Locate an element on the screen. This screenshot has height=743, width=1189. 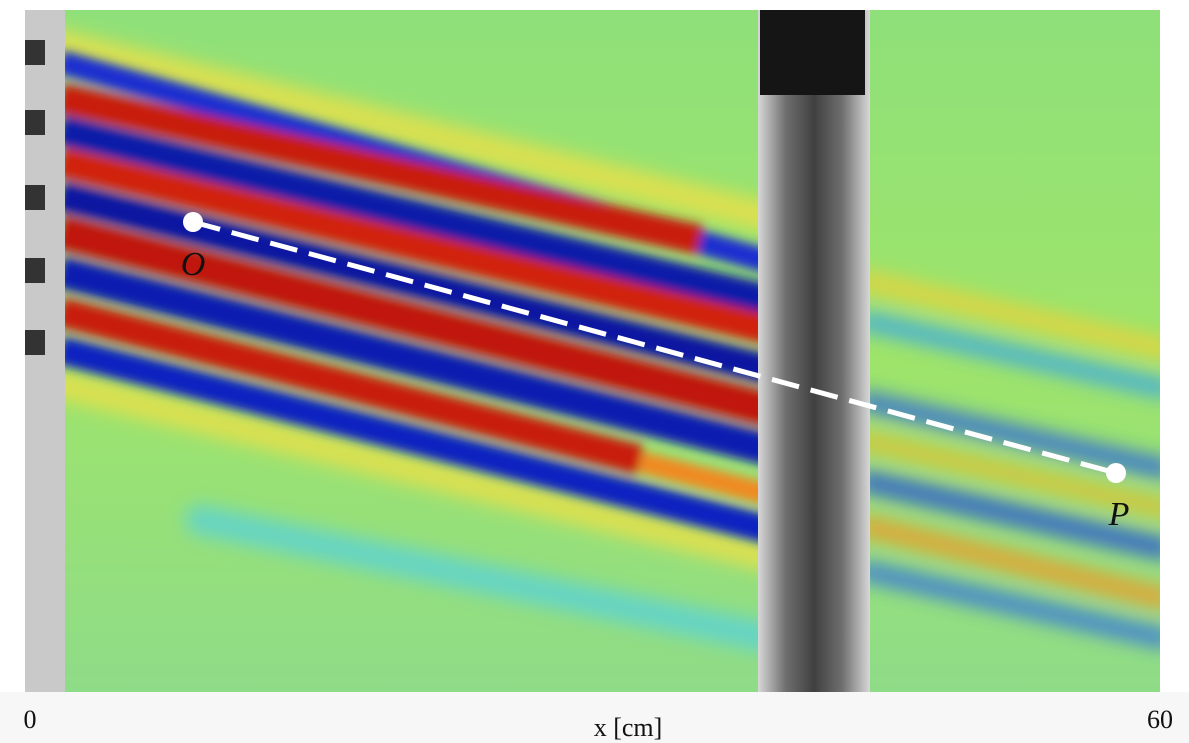
point-label: P is located at coordinates (1119, 514).